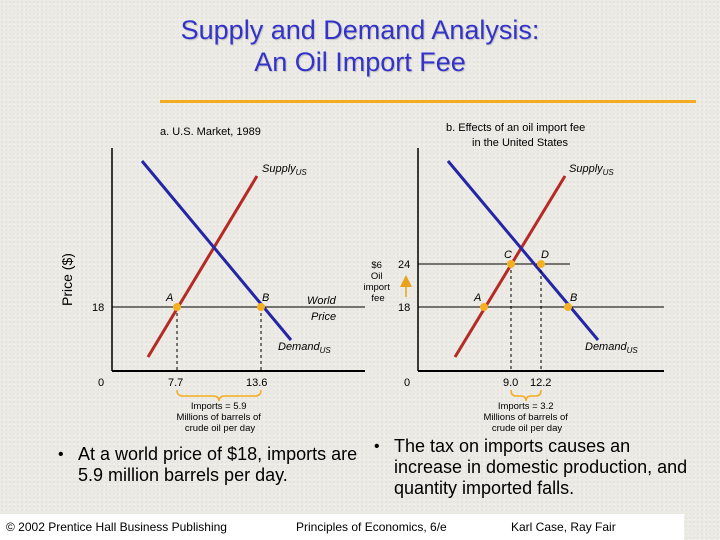 The height and width of the screenshot is (540, 720). Describe the element at coordinates (404, 308) in the screenshot. I see `panel-b-price-18: 18` at that location.